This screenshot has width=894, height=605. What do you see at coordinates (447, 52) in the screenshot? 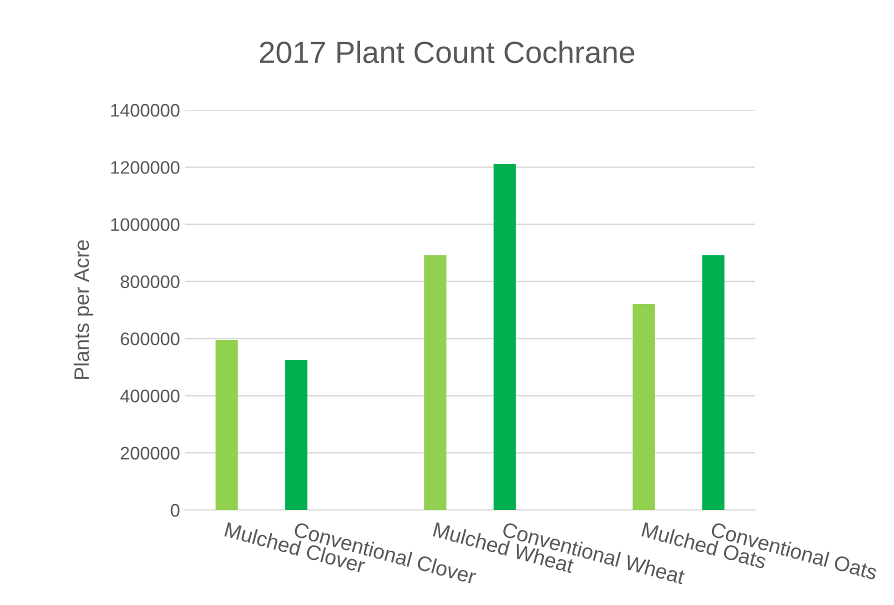
I see `chart-title: 2017 Plant Count Cochrane` at bounding box center [447, 52].